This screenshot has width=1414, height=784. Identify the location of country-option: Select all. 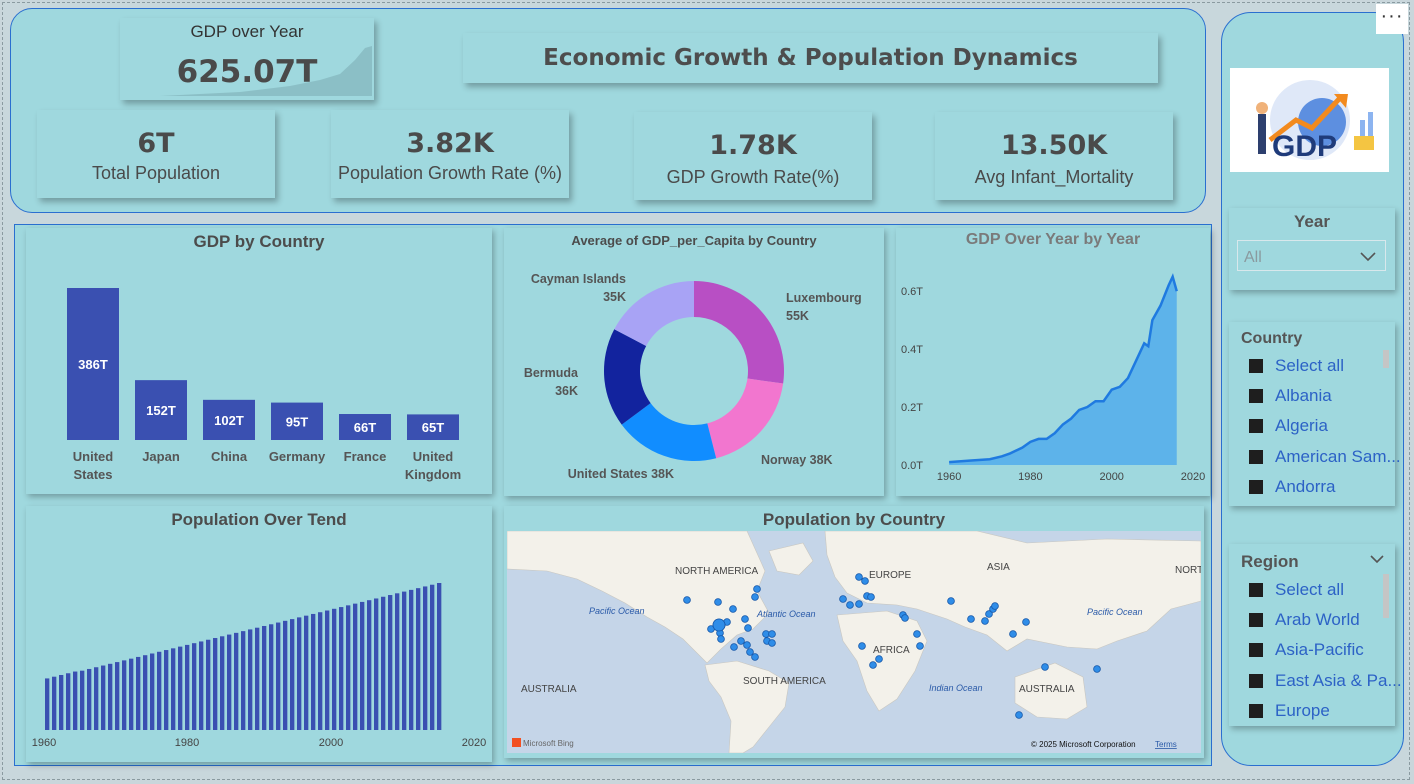
(1296, 366).